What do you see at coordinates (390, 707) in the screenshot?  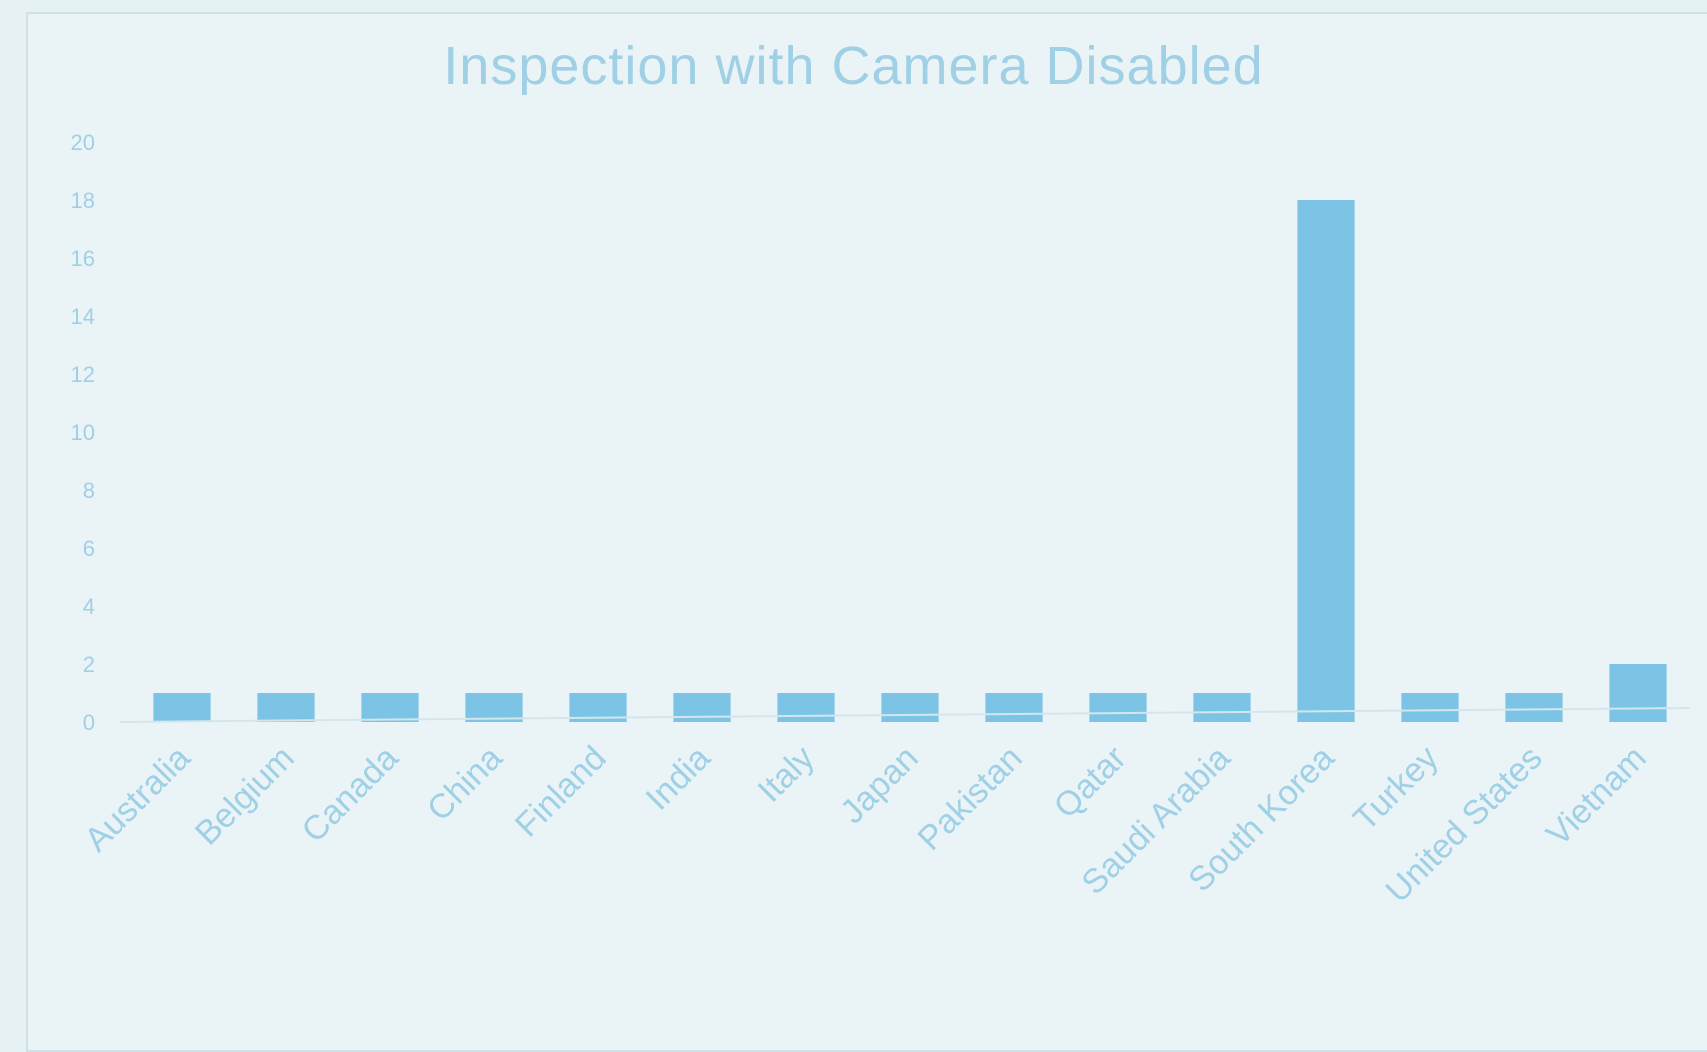 I see `bar-canada` at bounding box center [390, 707].